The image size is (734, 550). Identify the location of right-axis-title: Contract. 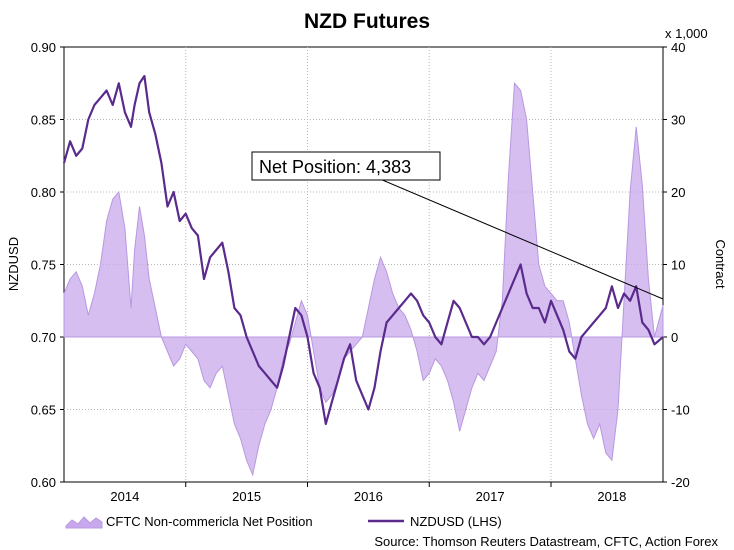
(720, 264).